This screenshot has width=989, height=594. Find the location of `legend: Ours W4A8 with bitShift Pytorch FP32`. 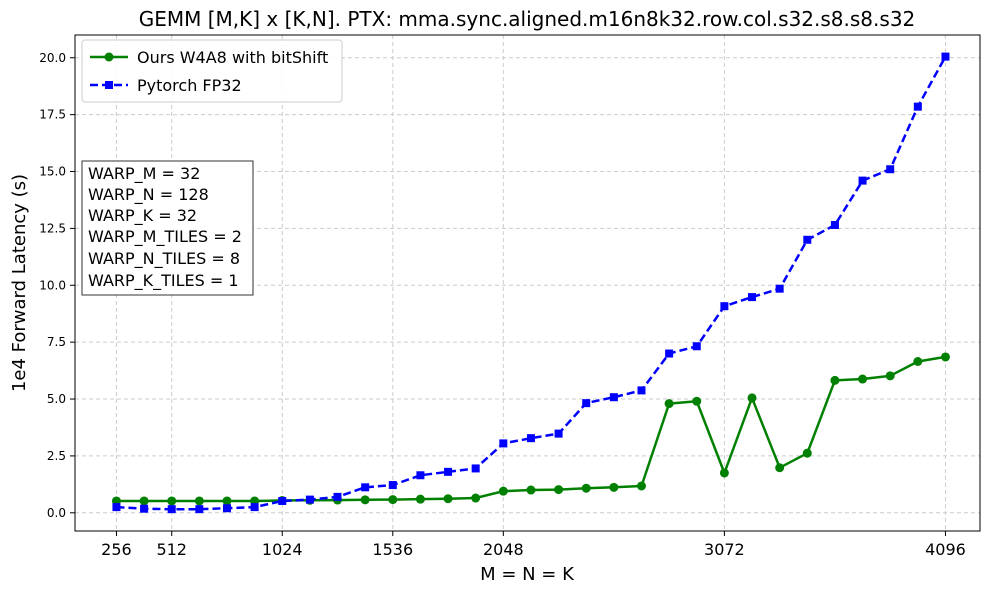

legend: Ours W4A8 with bitShift Pytorch FP32 is located at coordinates (212, 71).